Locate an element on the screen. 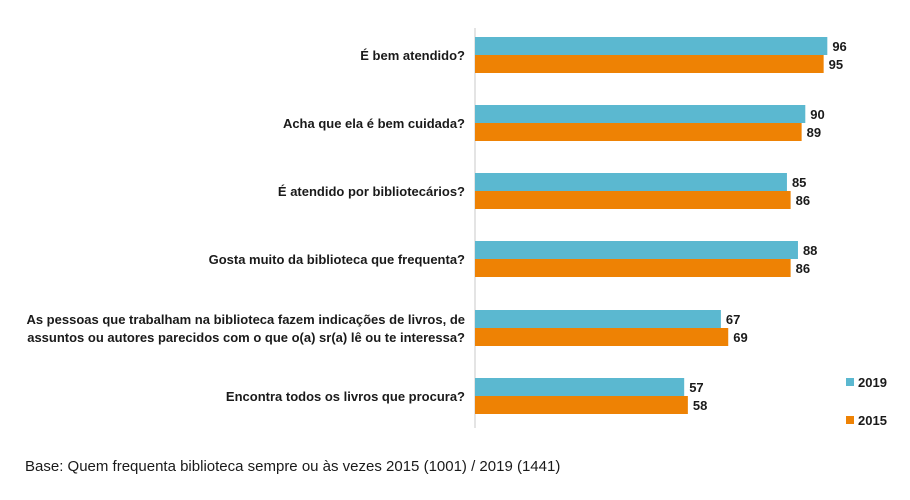 Image resolution: width=910 pixels, height=500 pixels. value-label-2015: 89 is located at coordinates (814, 132).